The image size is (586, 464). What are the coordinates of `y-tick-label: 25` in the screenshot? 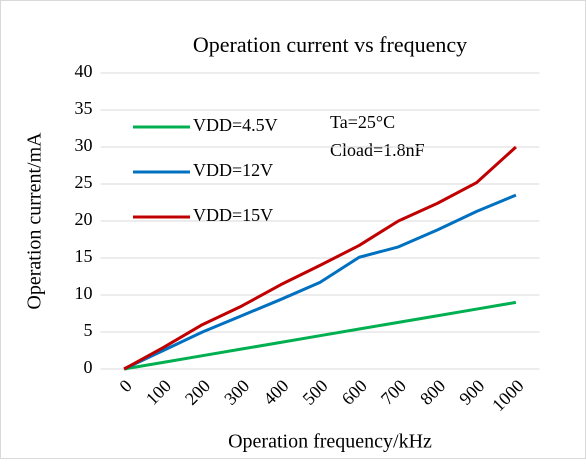 It's located at (84, 182).